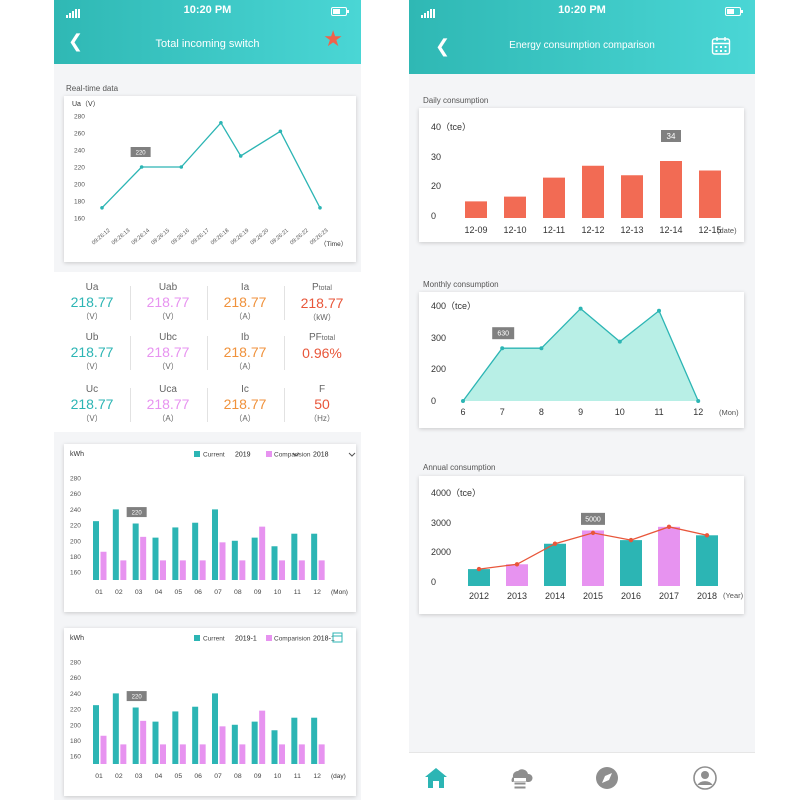 Image resolution: width=800 pixels, height=800 pixels. What do you see at coordinates (582, 776) in the screenshot?
I see `bottom-nav` at bounding box center [582, 776].